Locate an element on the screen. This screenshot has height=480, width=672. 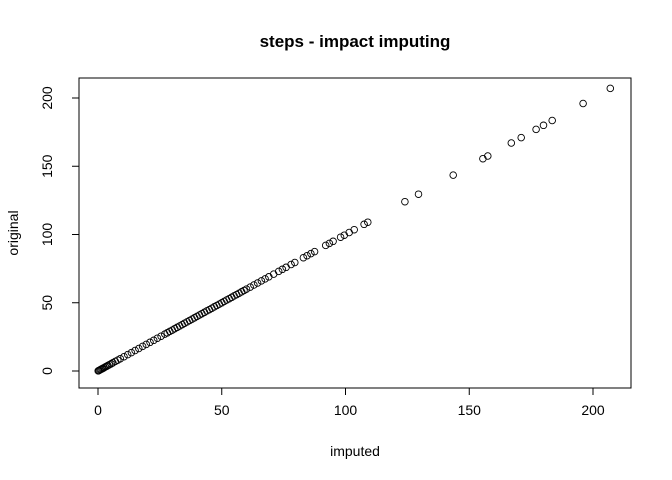
y-tick-label: 100 is located at coordinates (47, 235).